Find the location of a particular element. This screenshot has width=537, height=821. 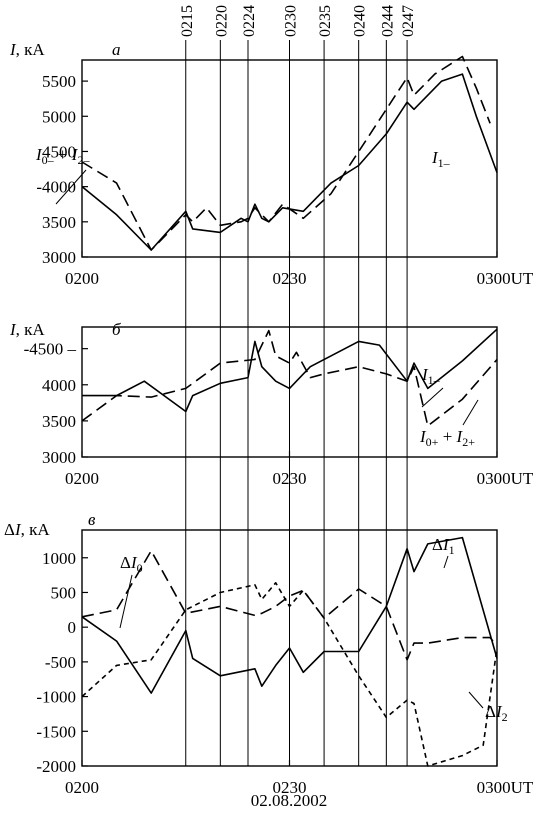

vline-label: 0244 is located at coordinates (387, 21).